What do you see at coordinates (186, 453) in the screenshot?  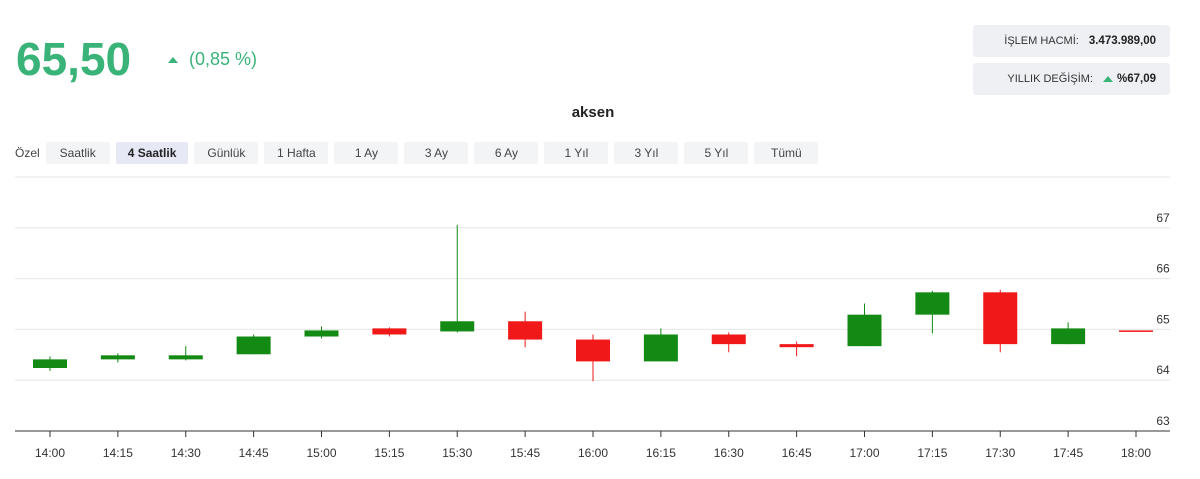 I see `x-tick-label: 14:30` at bounding box center [186, 453].